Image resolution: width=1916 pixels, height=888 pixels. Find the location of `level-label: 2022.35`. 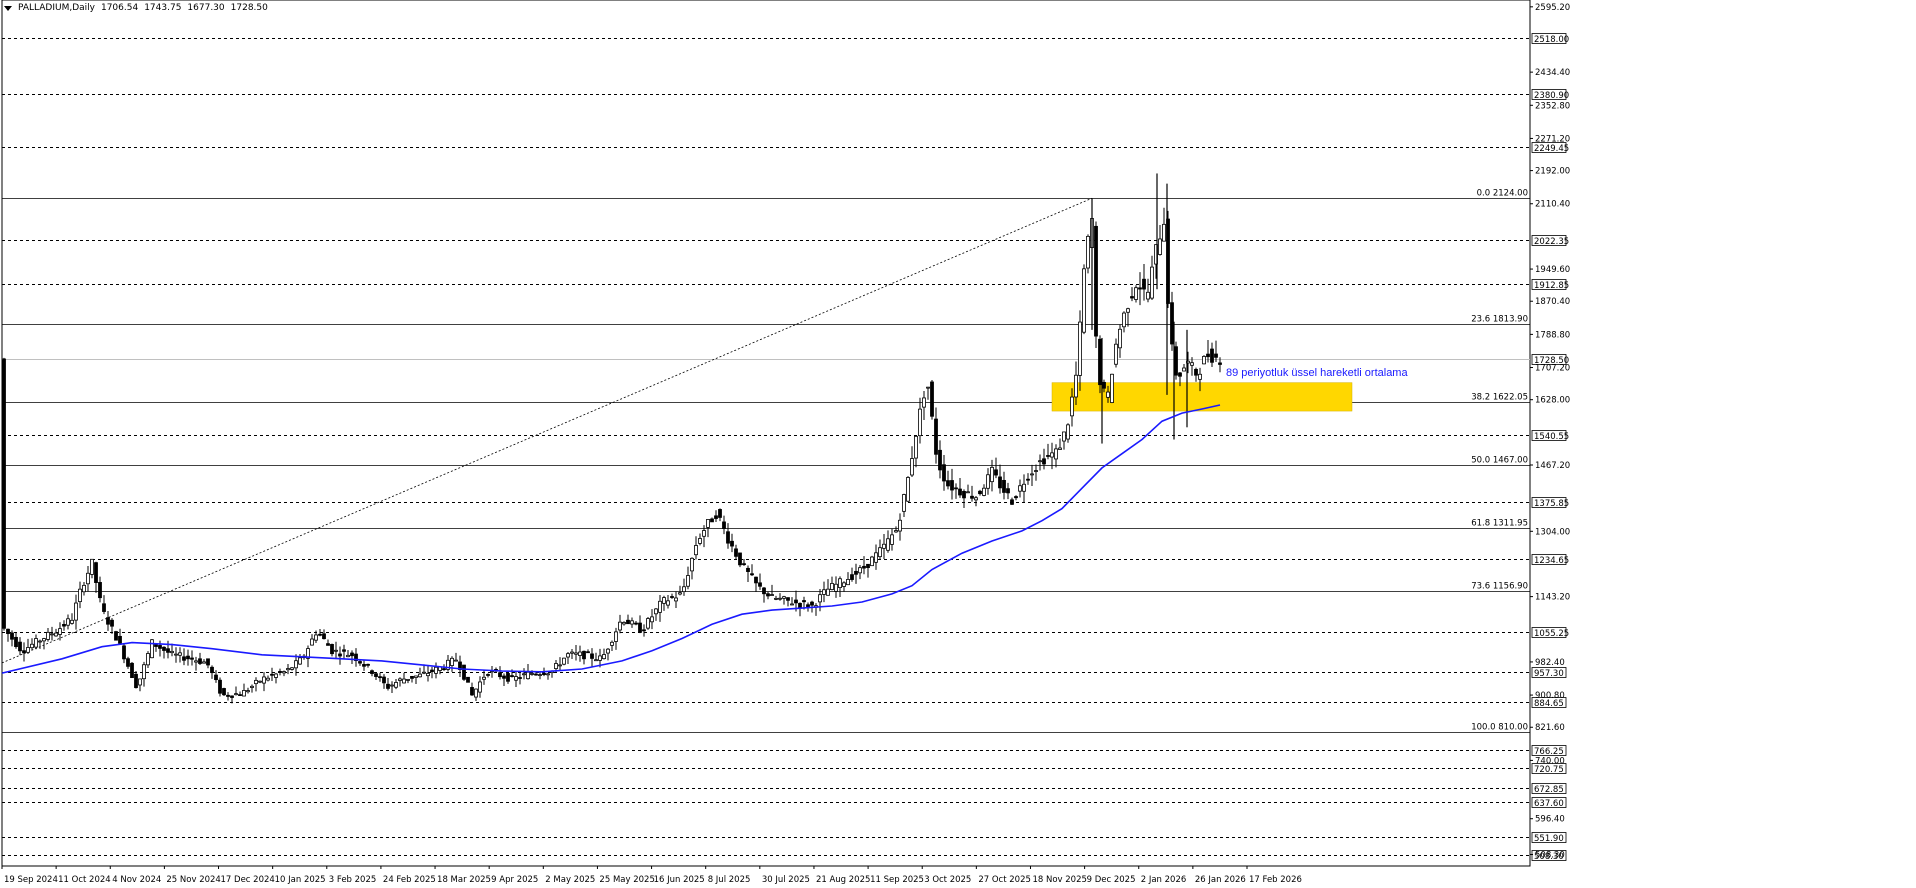

level-label: 2022.35 is located at coordinates (1551, 242).